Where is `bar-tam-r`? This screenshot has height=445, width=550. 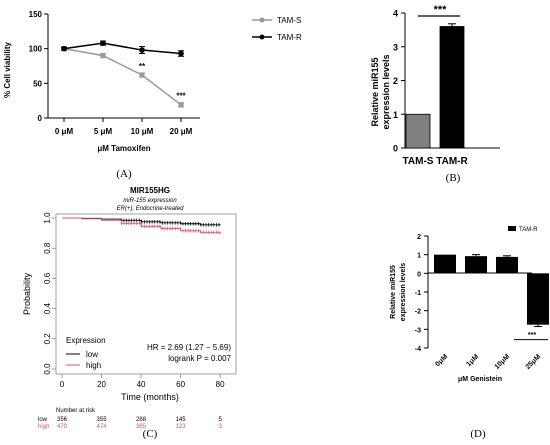 bar-tam-r is located at coordinates (452, 87).